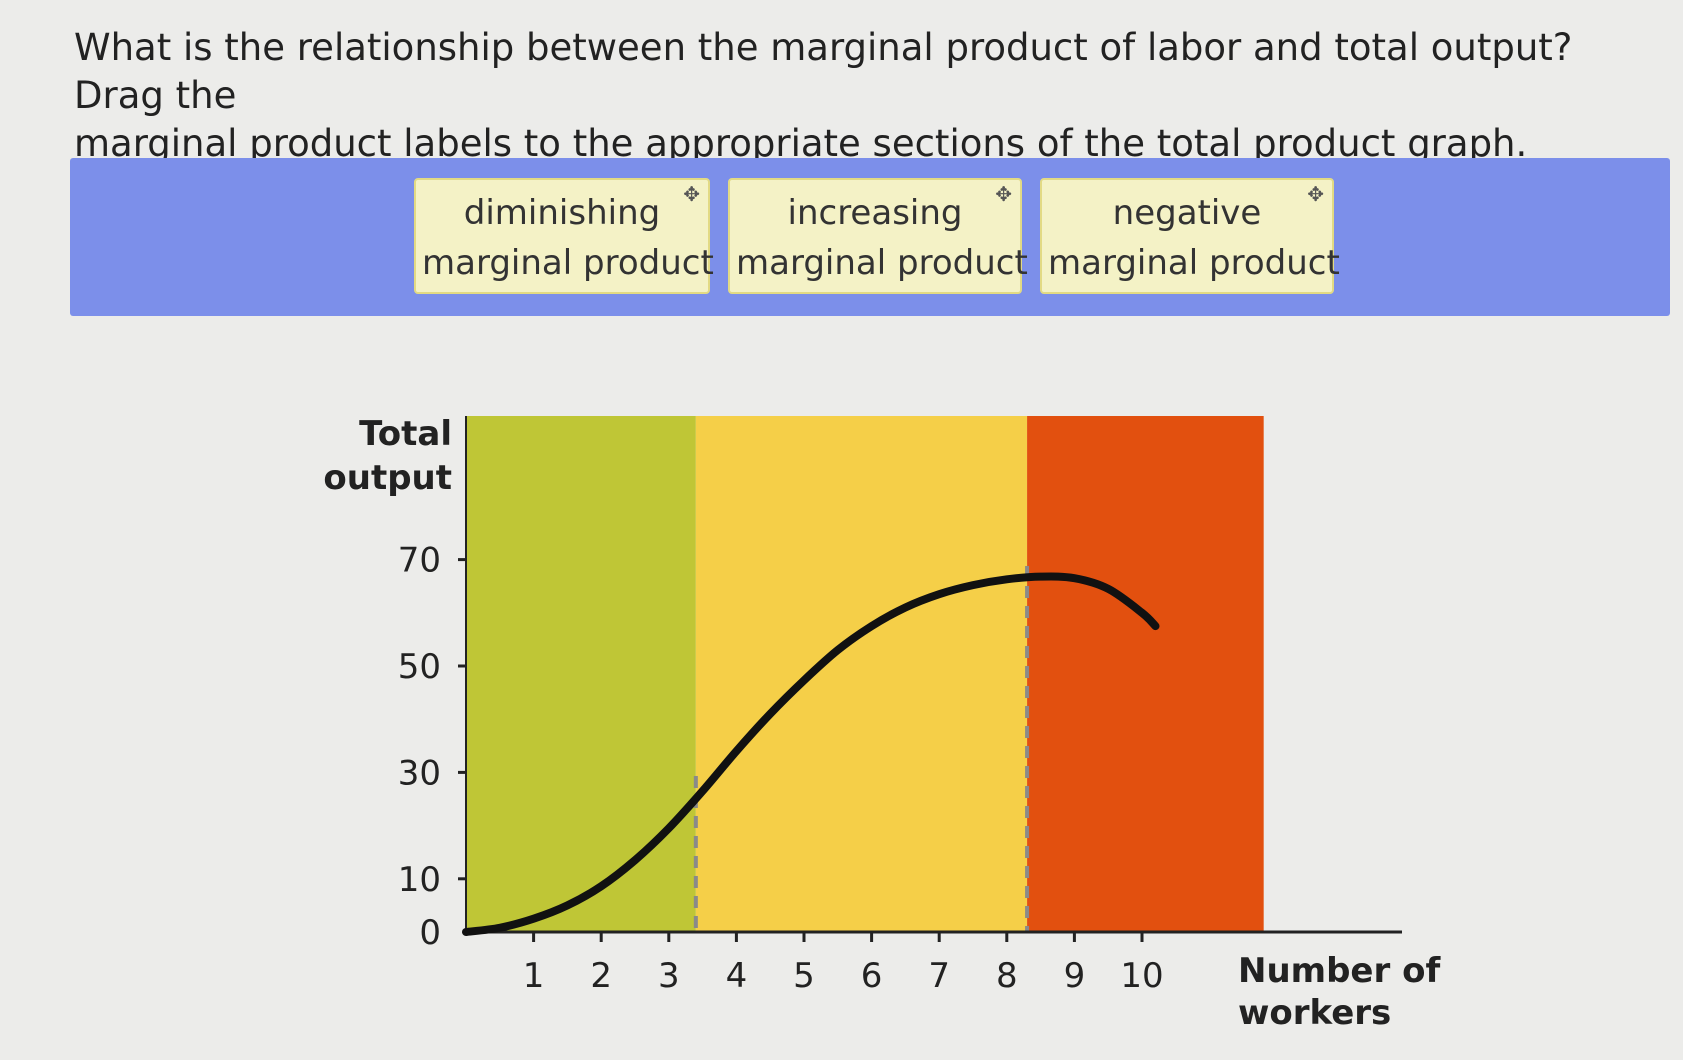 This screenshot has height=1060, width=1683. I want to click on y-tick-label: 50, so click(419, 667).